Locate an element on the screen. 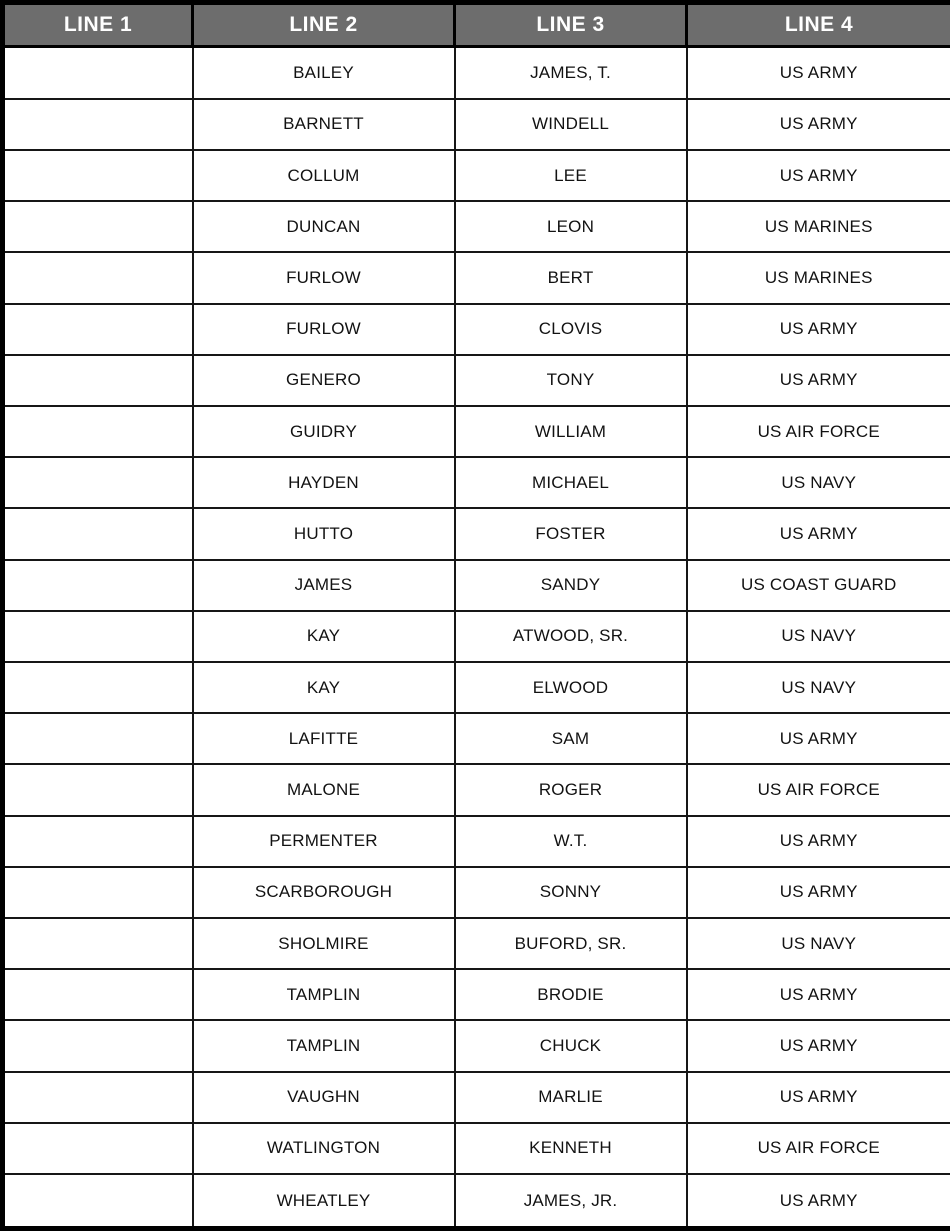  column-header-line4: LINE 4 is located at coordinates (817, 24).